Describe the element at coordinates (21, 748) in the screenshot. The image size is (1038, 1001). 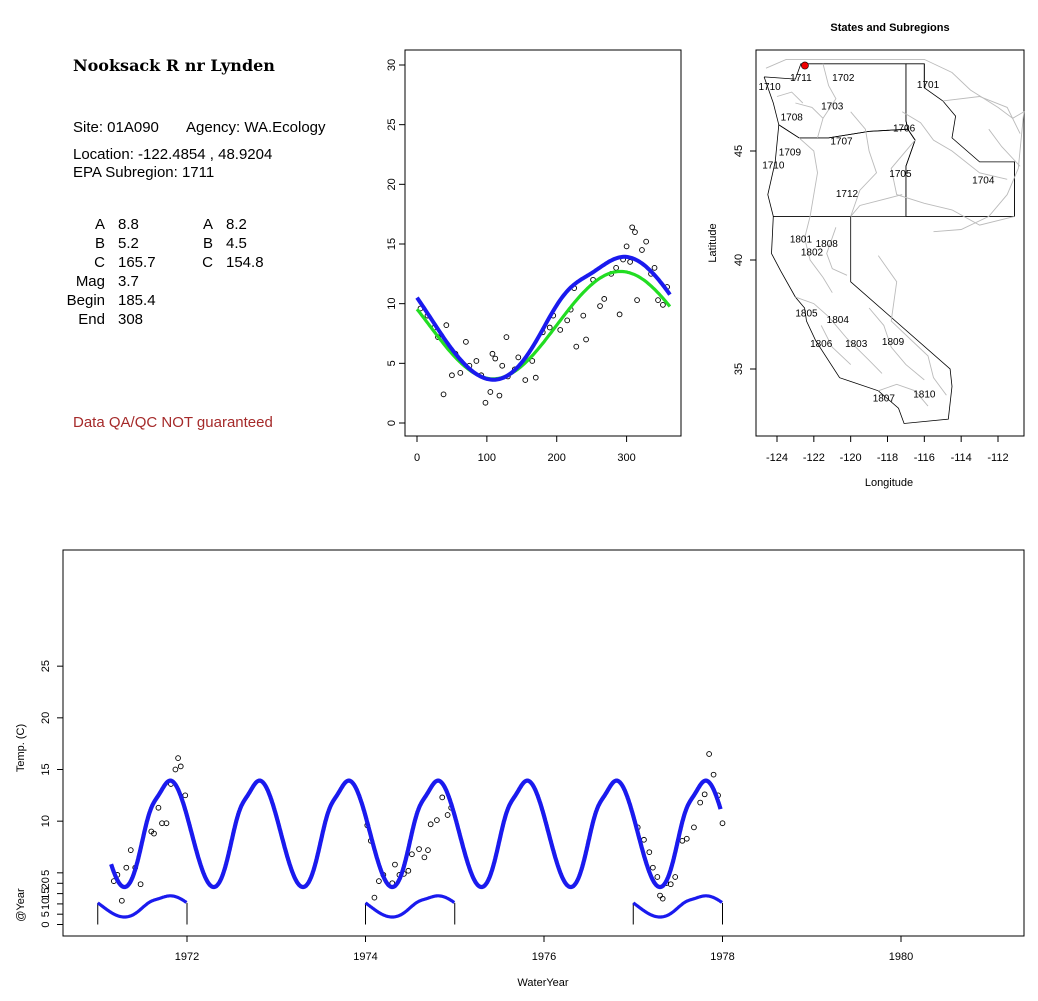
I see `y-axis-label: Temp. (C)` at that location.